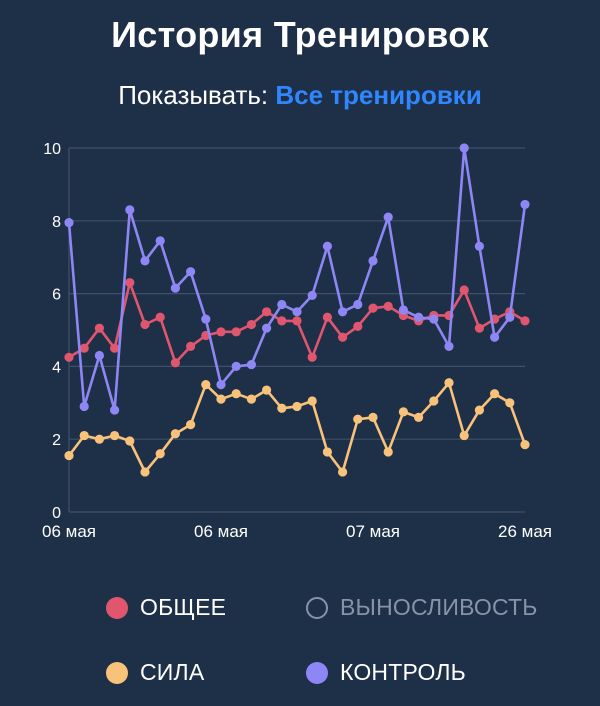 This screenshot has height=706, width=600. Describe the element at coordinates (197, 95) in the screenshot. I see `filter-label: Показывать:` at that location.